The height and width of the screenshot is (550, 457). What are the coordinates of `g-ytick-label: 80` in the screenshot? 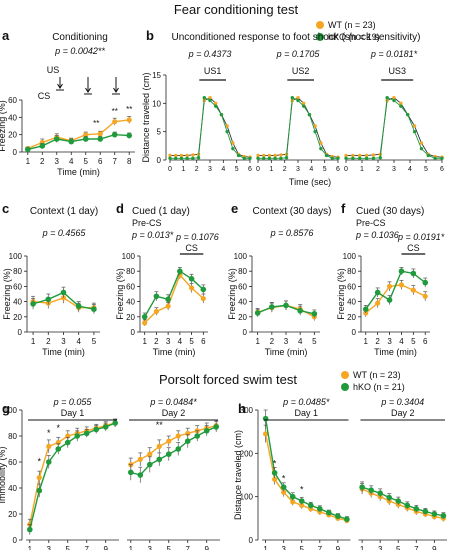 It's located at (12, 436).